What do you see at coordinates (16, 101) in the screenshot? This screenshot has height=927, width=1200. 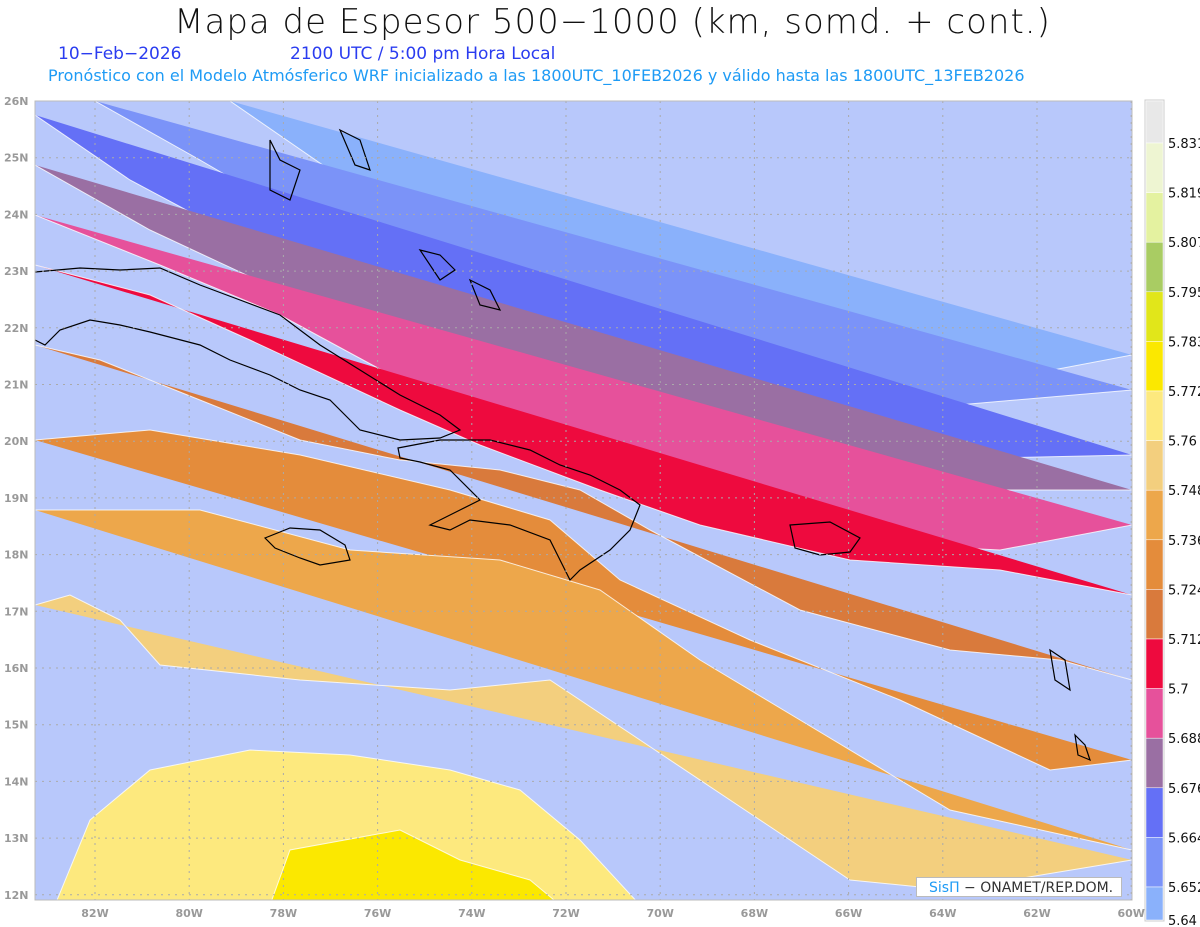 I see `lat-label: 26N` at bounding box center [16, 101].